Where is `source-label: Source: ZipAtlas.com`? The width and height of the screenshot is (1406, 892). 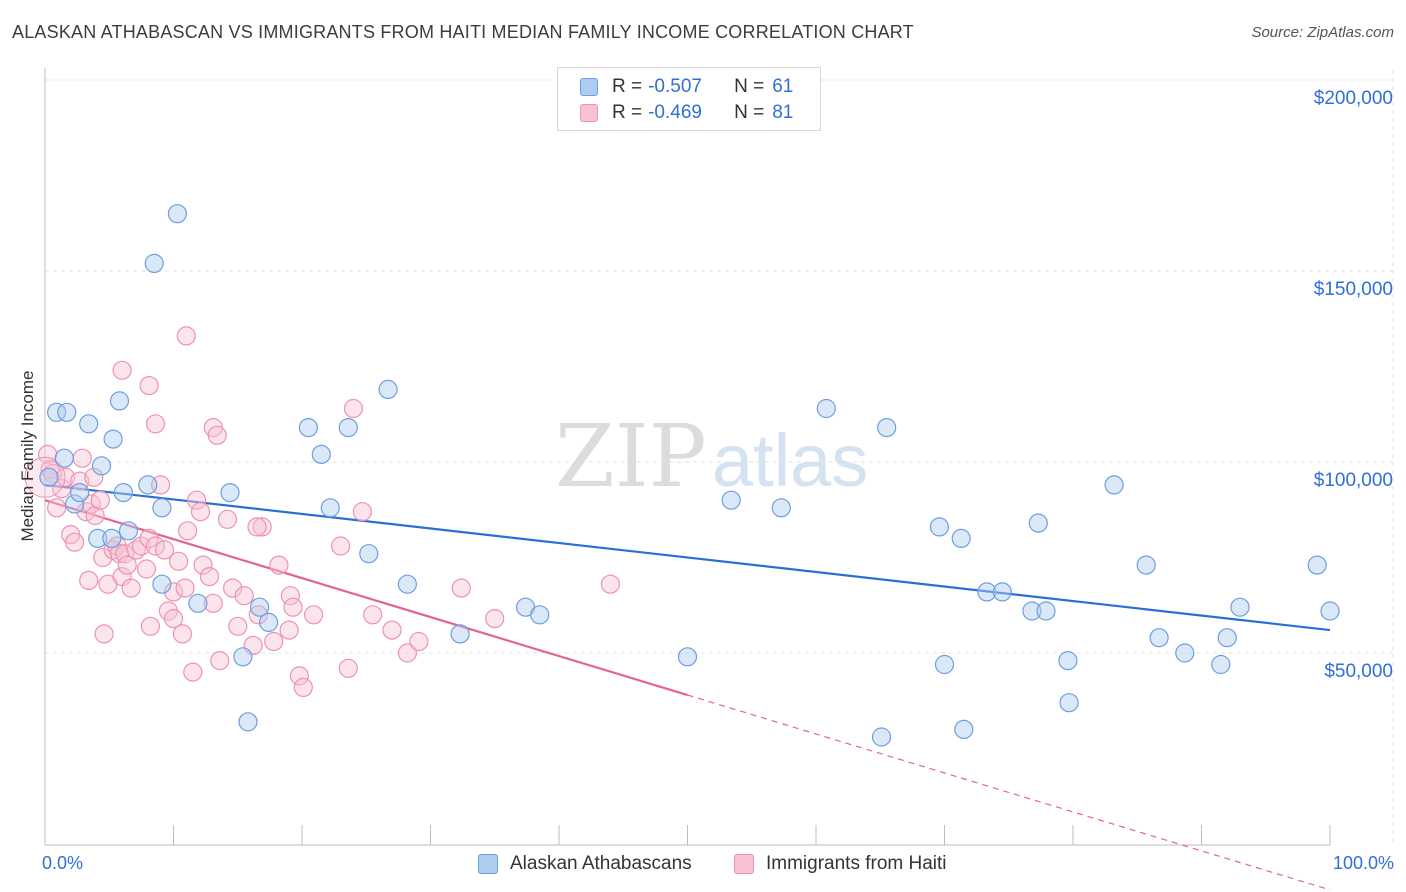
source-label: Source: ZipAtlas.com is located at coordinates (1322, 32).